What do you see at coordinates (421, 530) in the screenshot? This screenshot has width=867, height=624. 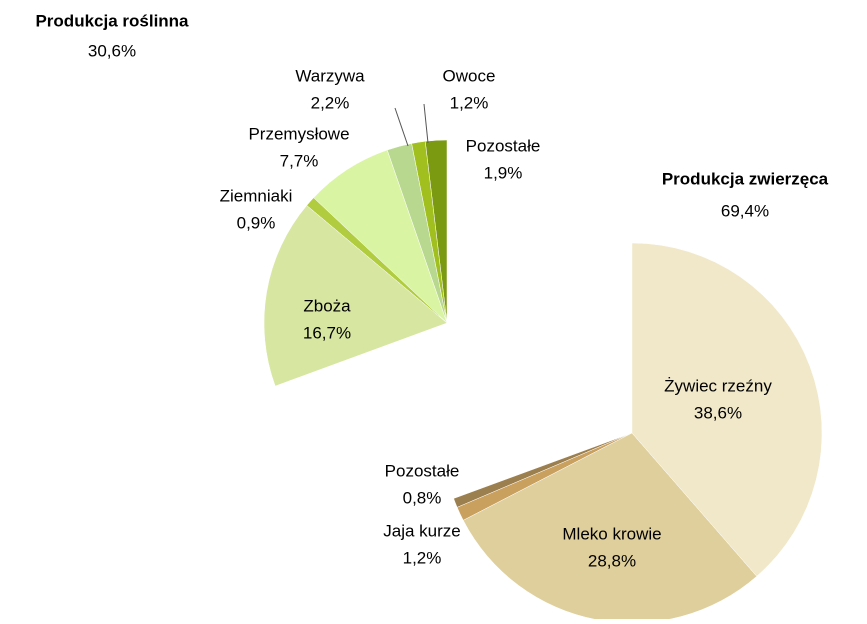 I see `slice-label: Jaja kurze` at bounding box center [421, 530].